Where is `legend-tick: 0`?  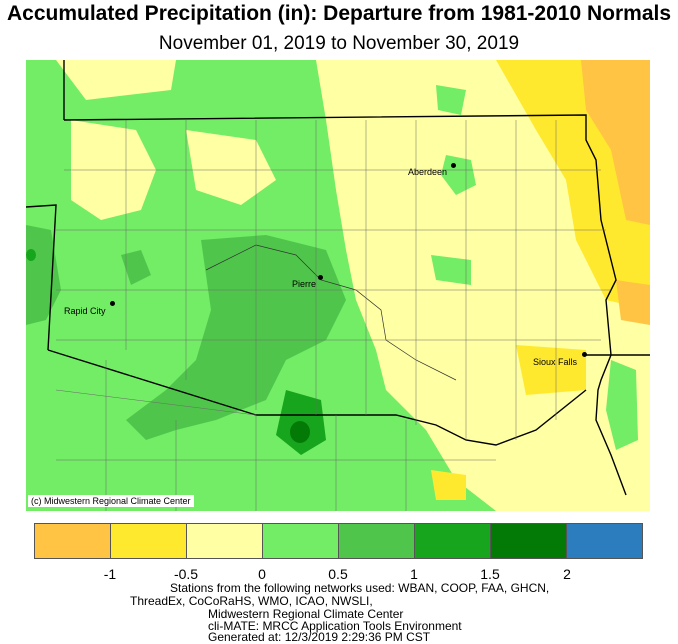
legend-tick: 0 is located at coordinates (262, 574).